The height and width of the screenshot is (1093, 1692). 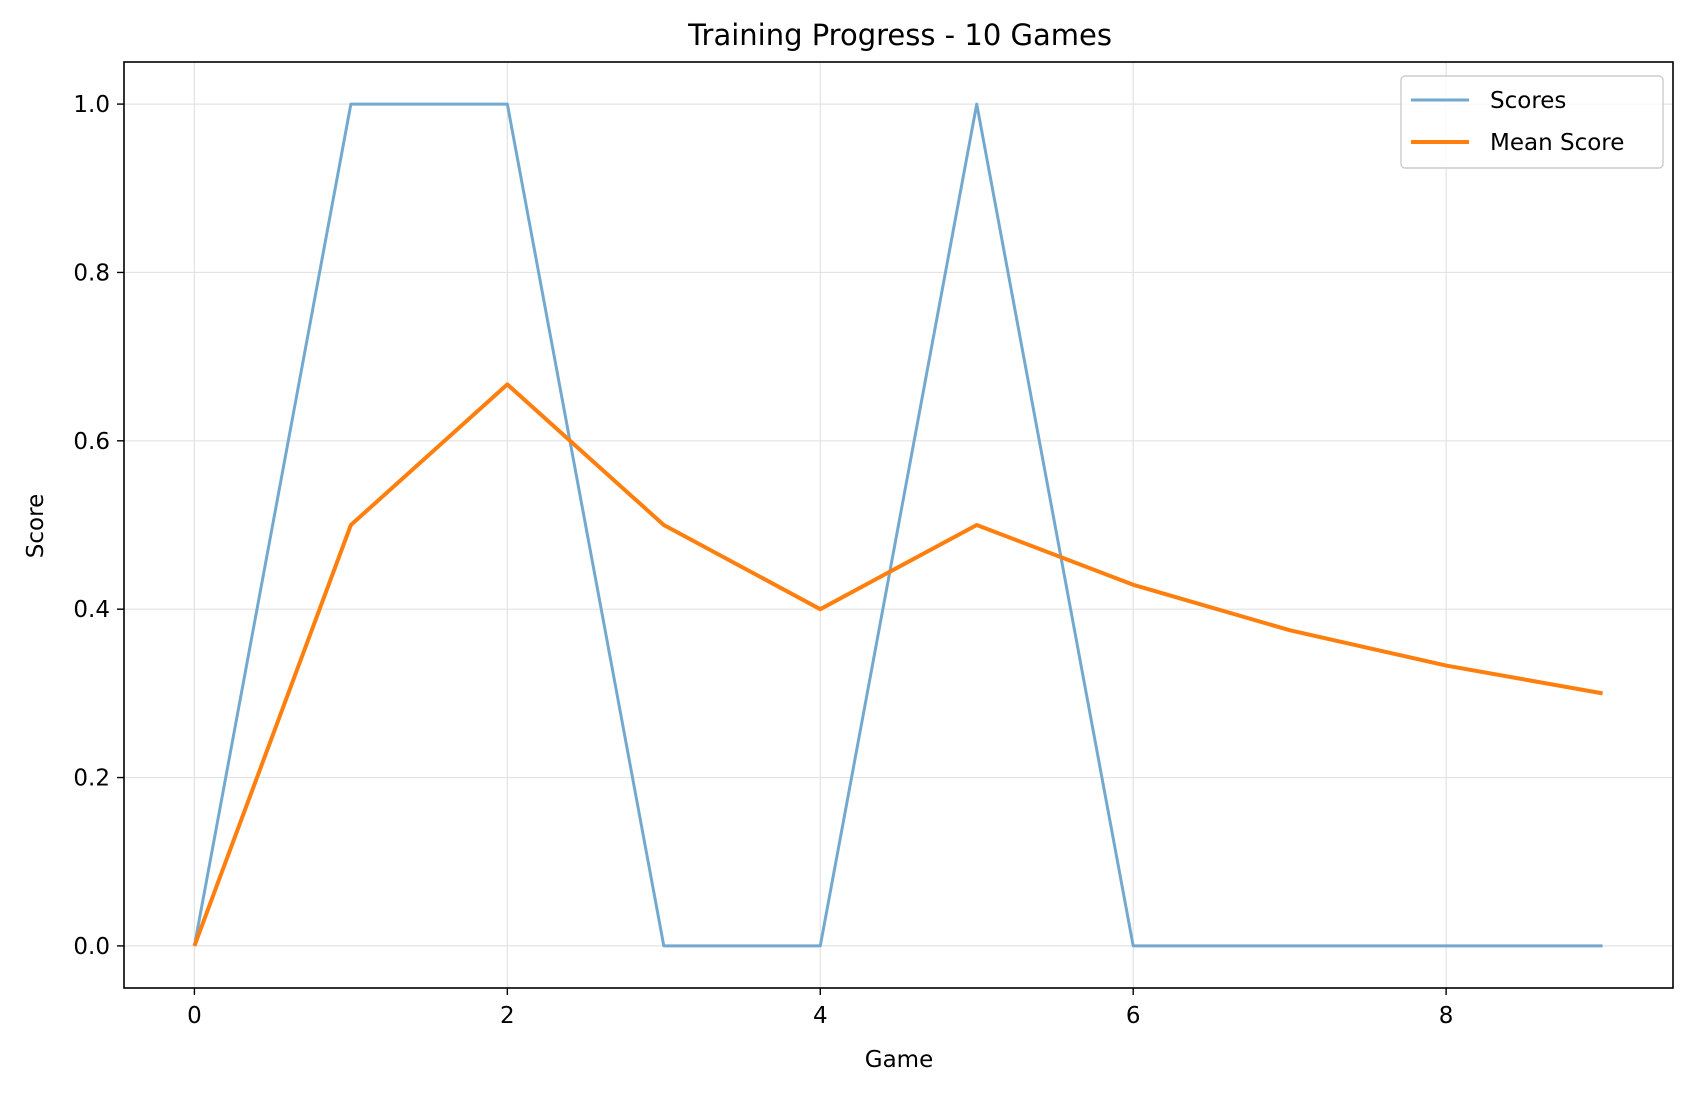 I want to click on y-tick-label: 0.4, so click(x=91, y=610).